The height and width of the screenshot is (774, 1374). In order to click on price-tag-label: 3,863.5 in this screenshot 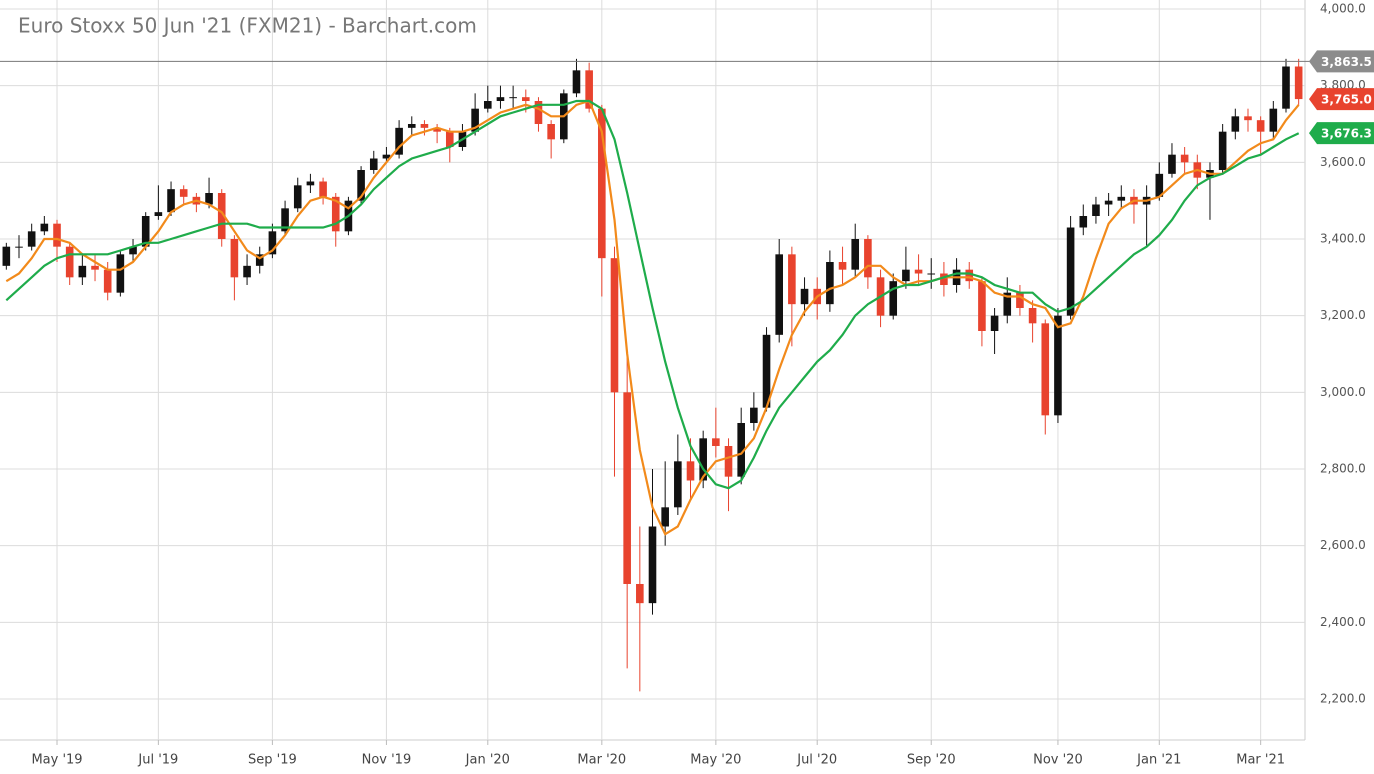, I will do `click(1346, 62)`.